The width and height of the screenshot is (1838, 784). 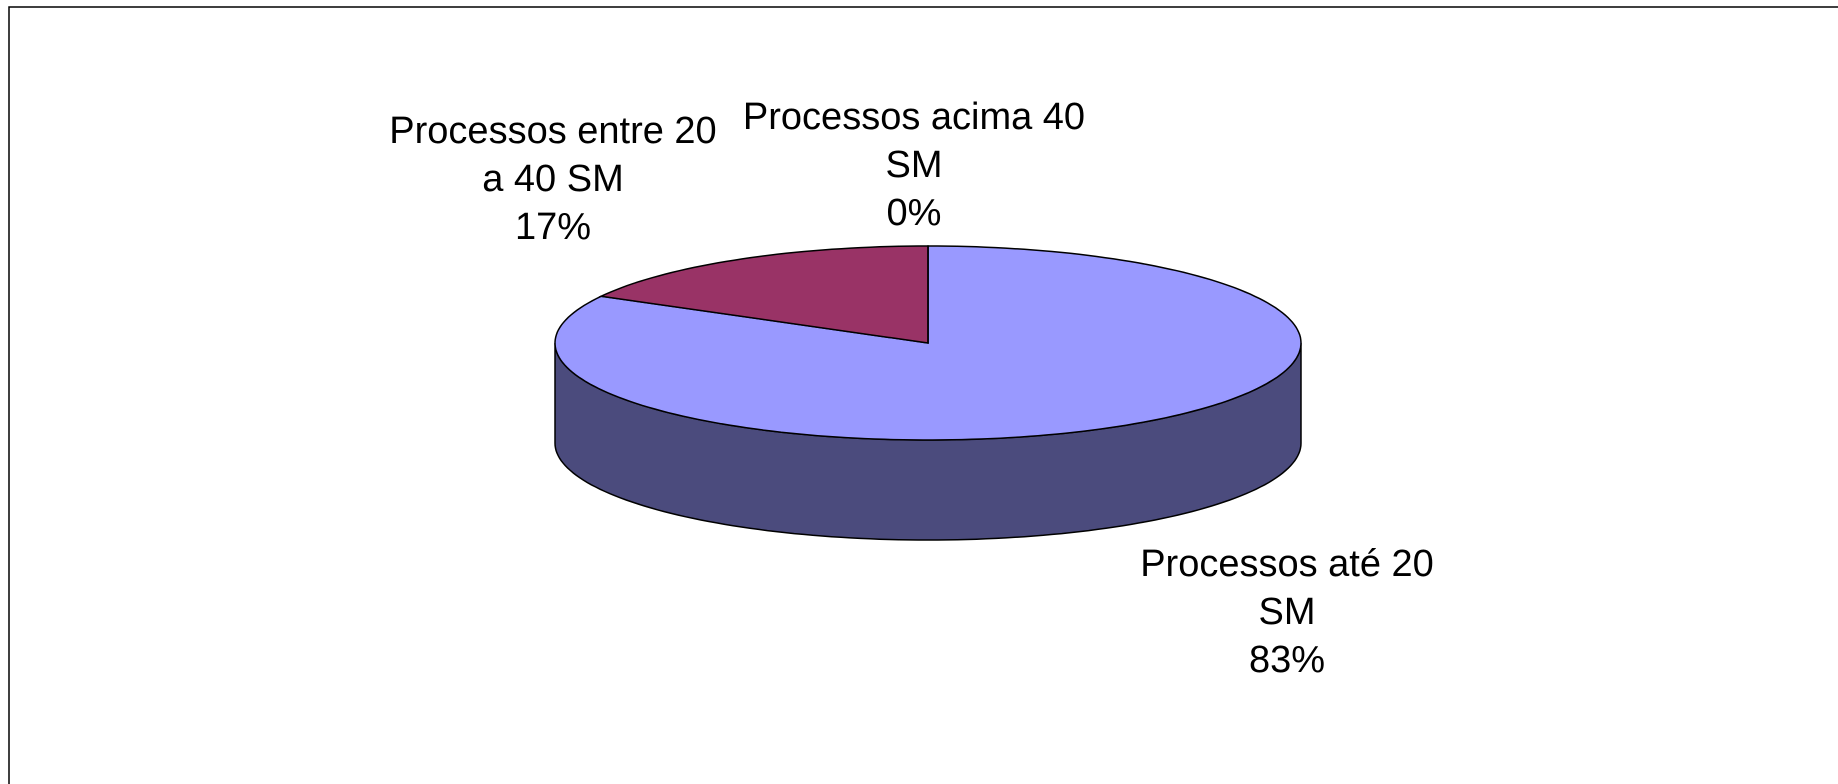 I want to click on slice-label: Processos acima 40 SM 0%, so click(x=914, y=165).